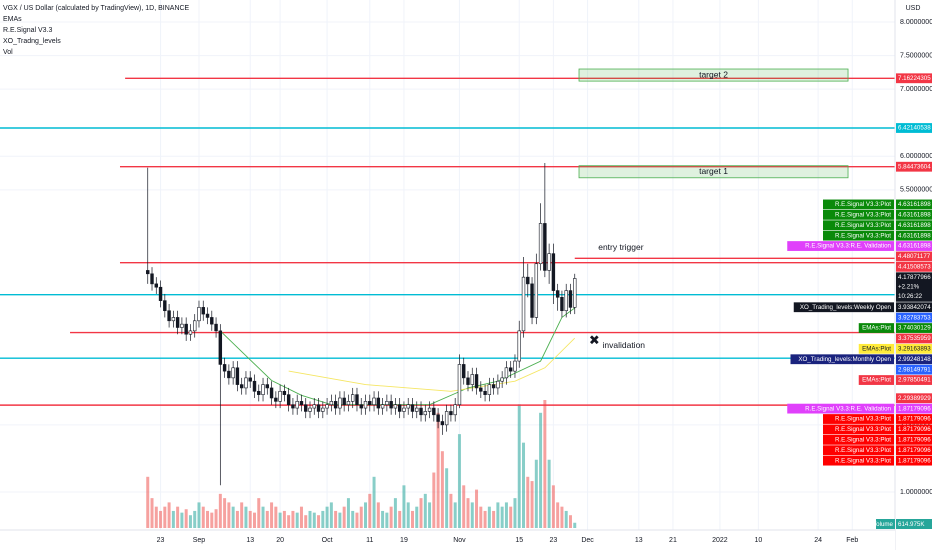 Image resolution: width=932 pixels, height=550 pixels. I want to click on volume-pane, so click(361, 464).